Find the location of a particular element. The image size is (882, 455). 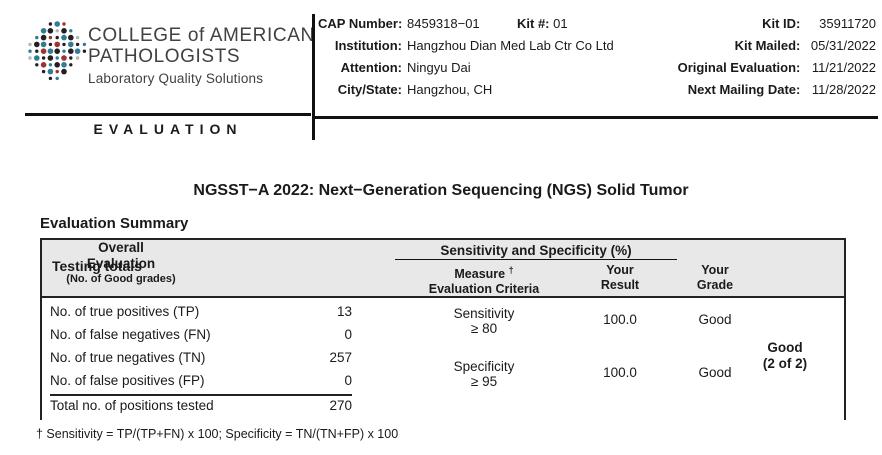

original-evaluation: Original Evaluation: 11/21/2022 is located at coordinates (777, 67).